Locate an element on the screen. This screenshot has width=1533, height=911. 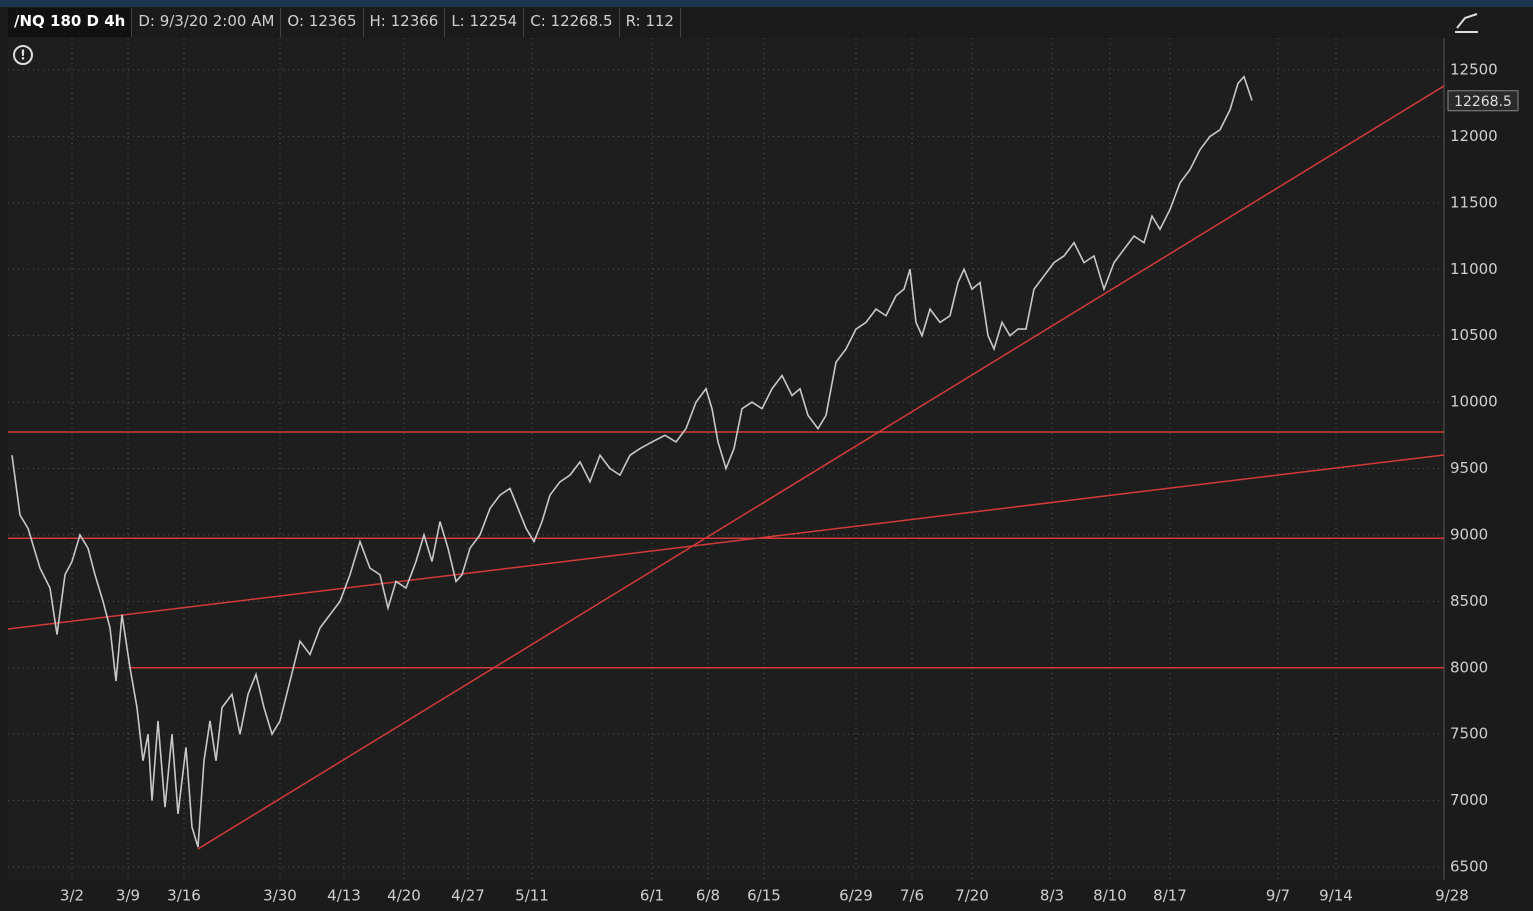
y-tick-label: 7500 is located at coordinates (1469, 734).